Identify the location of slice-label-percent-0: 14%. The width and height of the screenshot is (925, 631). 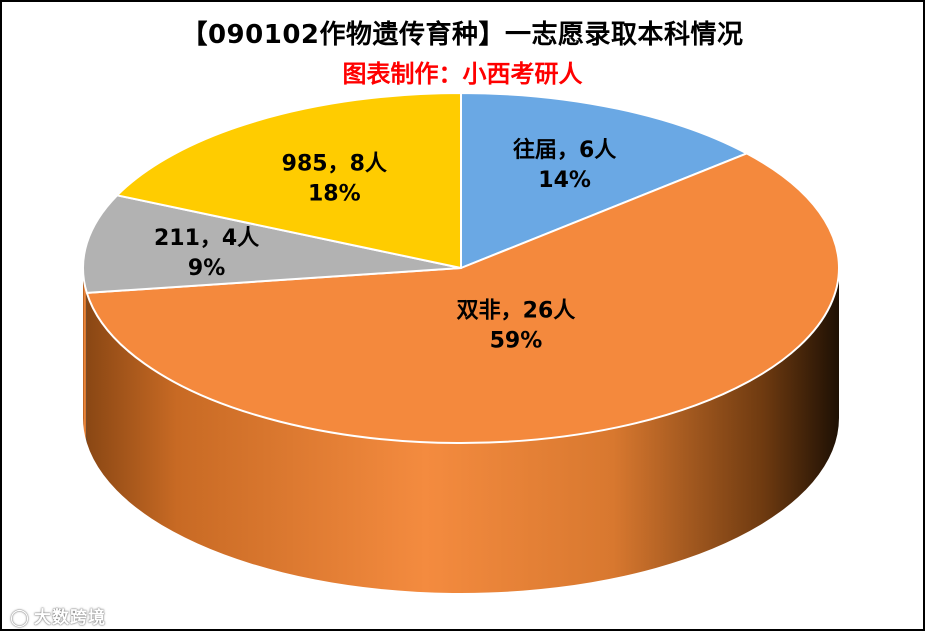
(564, 180).